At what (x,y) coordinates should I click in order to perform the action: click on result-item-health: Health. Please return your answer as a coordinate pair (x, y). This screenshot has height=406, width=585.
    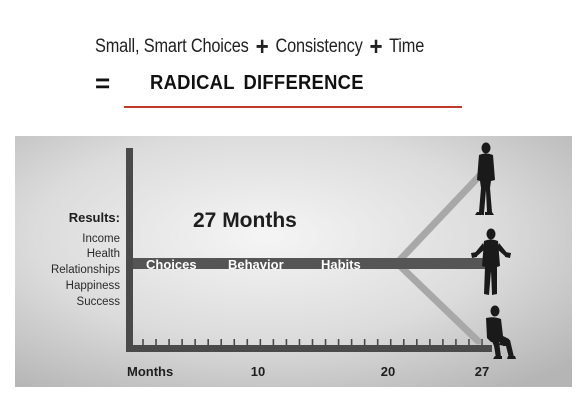
    Looking at the image, I should click on (103, 254).